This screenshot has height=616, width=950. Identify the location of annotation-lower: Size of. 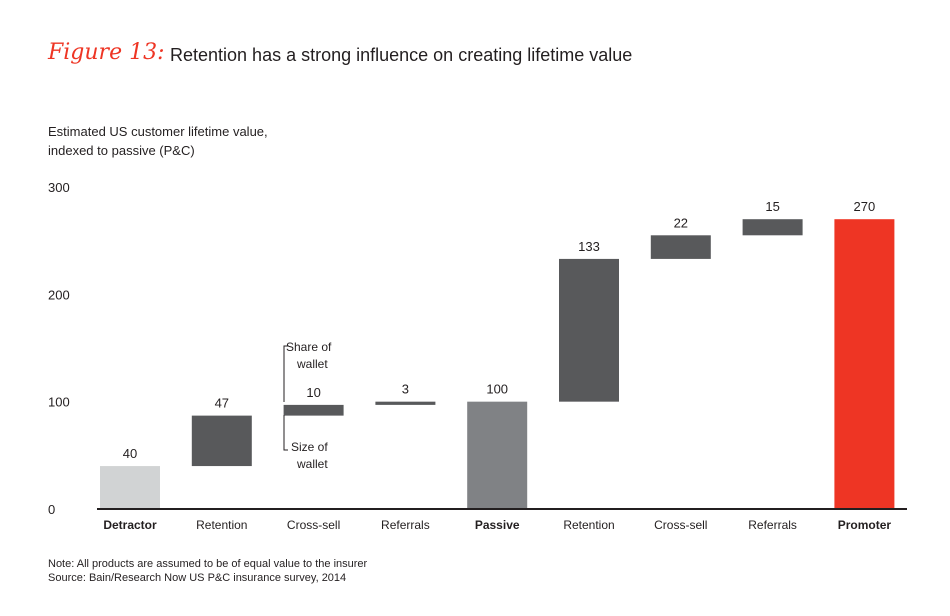
(309, 447).